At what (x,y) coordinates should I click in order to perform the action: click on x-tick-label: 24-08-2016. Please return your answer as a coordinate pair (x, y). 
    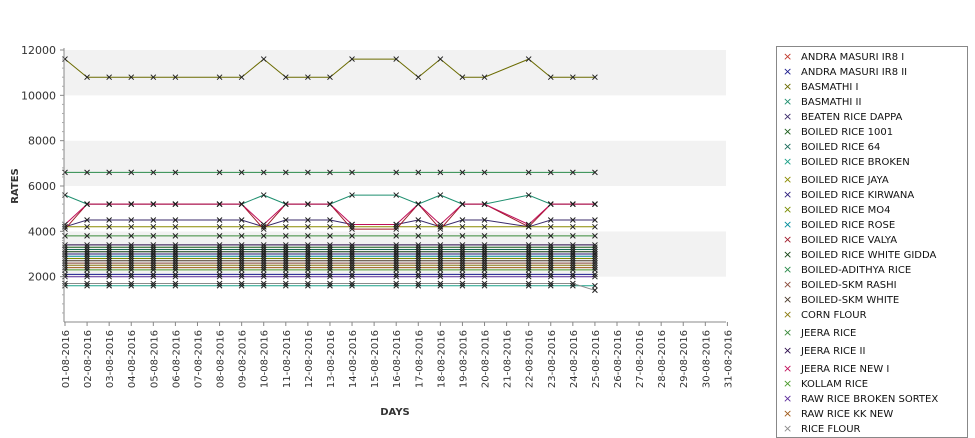
    Looking at the image, I should click on (574, 359).